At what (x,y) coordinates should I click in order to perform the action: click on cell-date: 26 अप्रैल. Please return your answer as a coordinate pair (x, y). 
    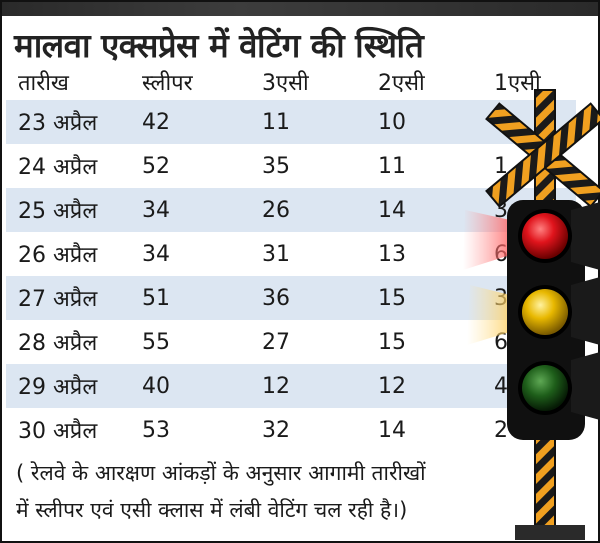
    Looking at the image, I should click on (68, 254).